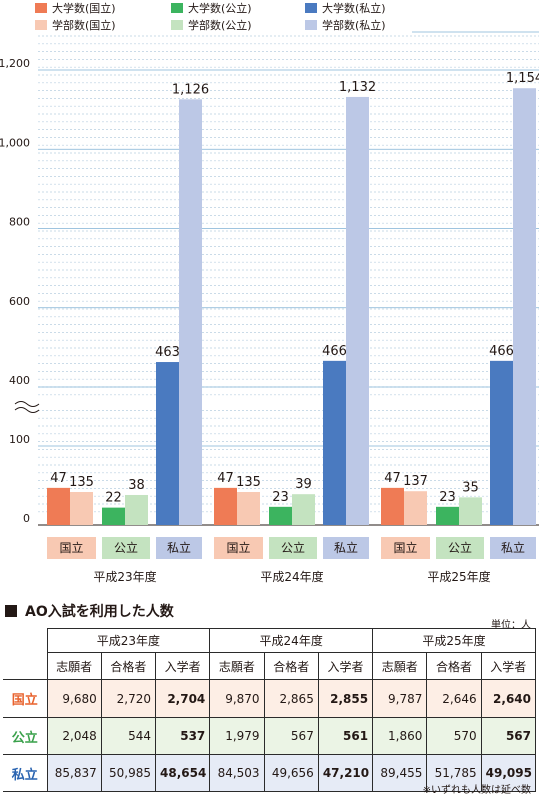 This screenshot has width=539, height=803. I want to click on legend-item-univ-national: 大学数(国立), so click(75, 8).